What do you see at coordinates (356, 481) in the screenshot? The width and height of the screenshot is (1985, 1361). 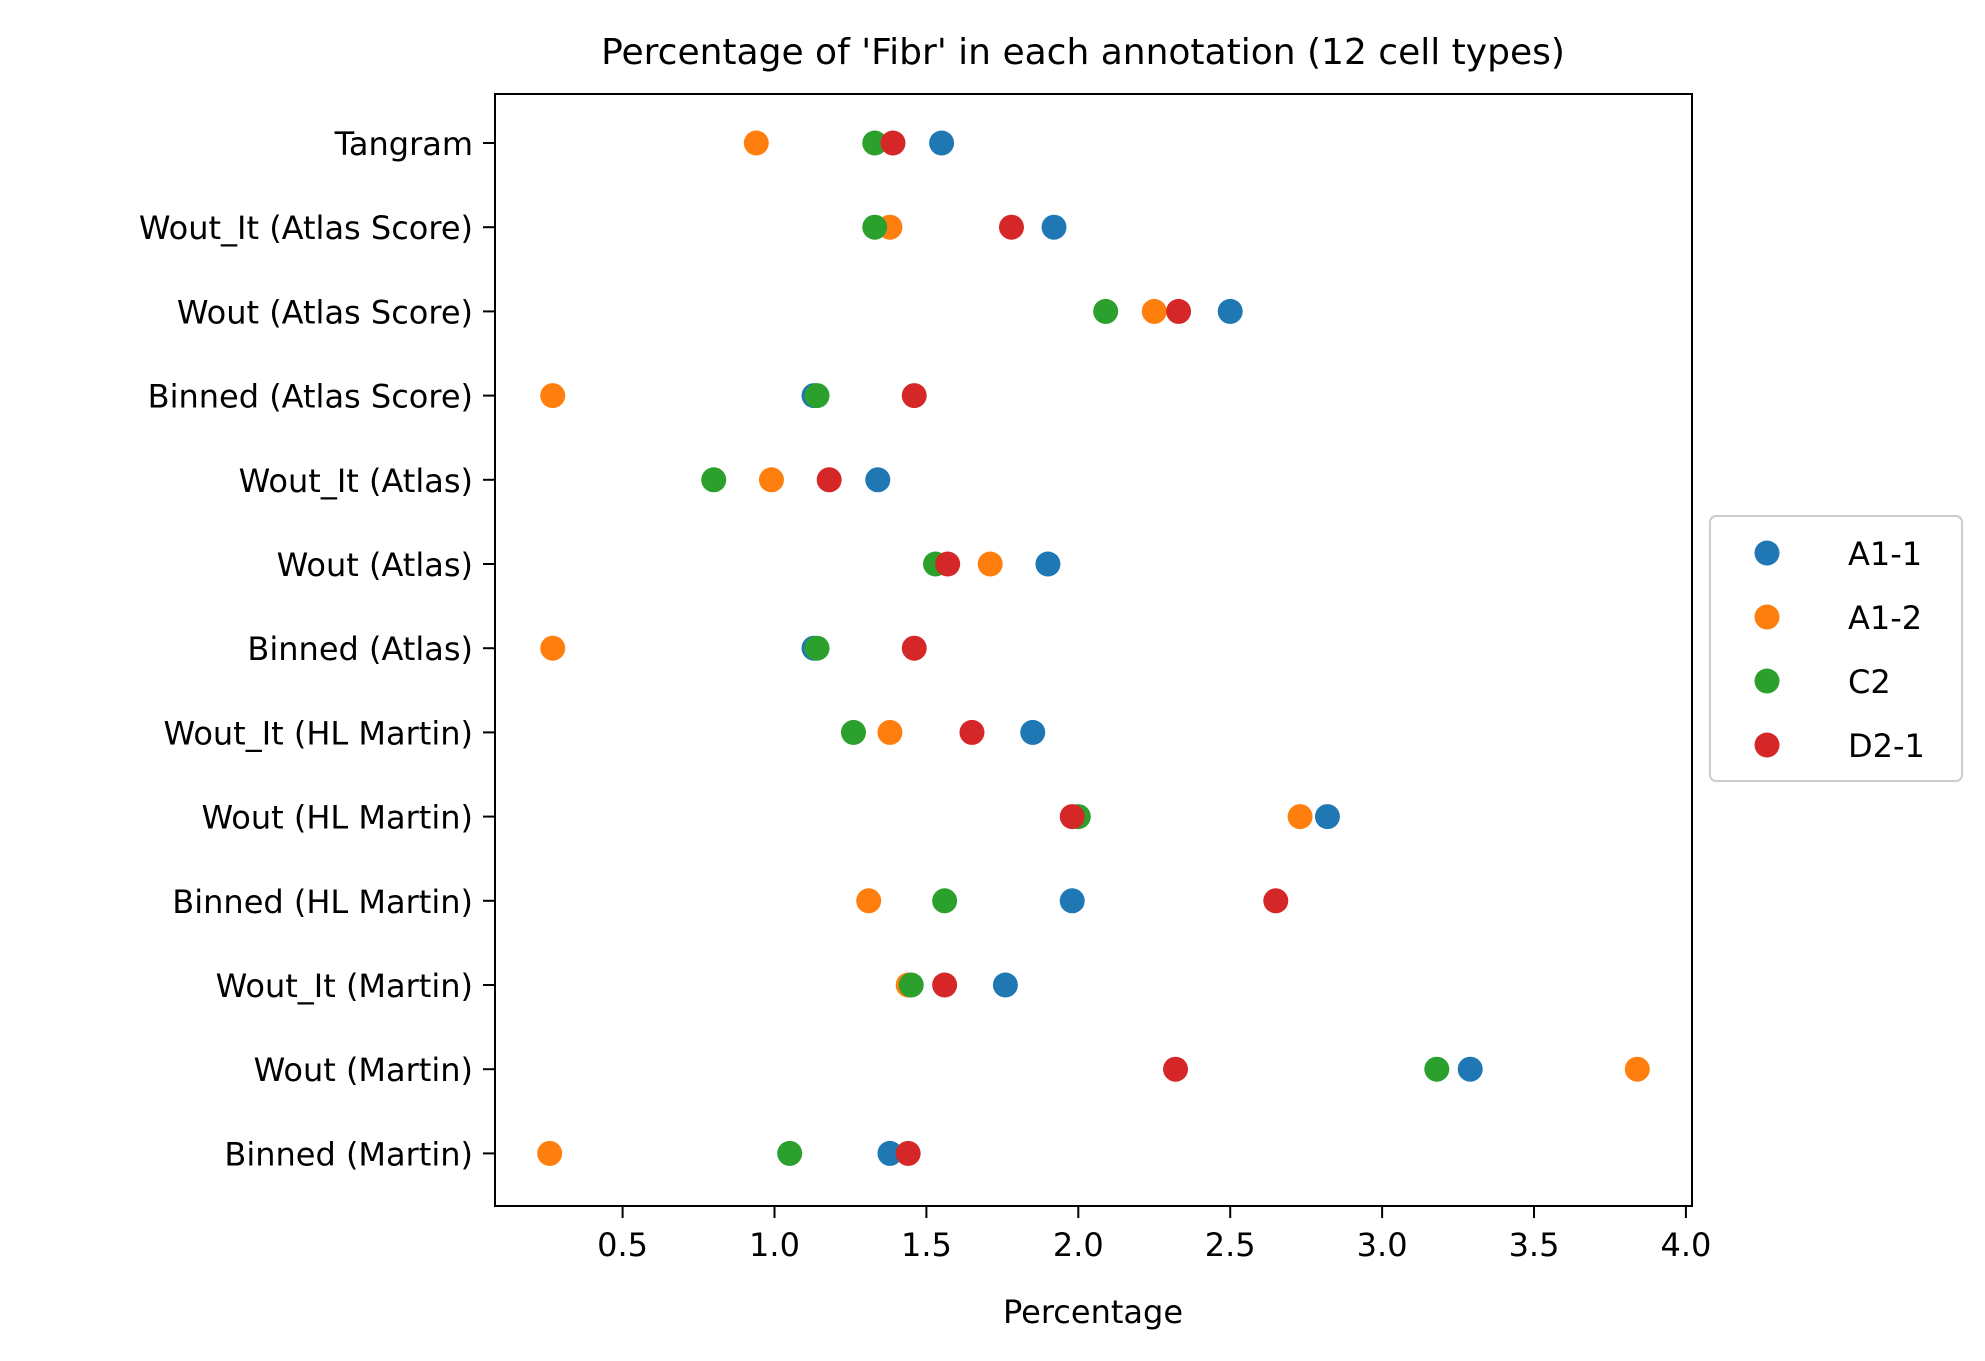 I see `y-tick-label: Wout_It (Atlas)` at bounding box center [356, 481].